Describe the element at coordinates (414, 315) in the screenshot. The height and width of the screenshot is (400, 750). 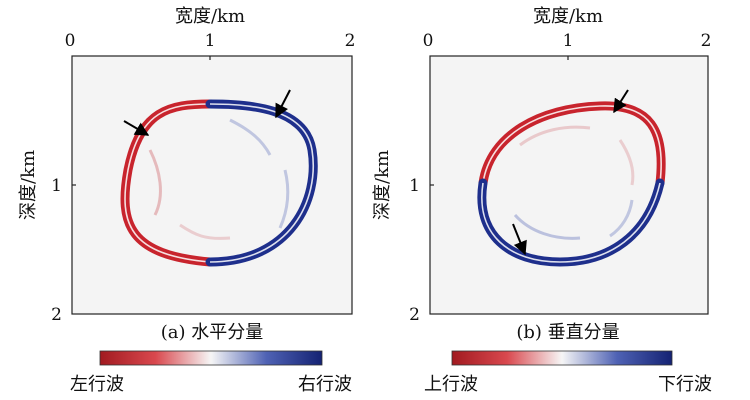
I see `panel-b-y-tick-2: 2` at that location.